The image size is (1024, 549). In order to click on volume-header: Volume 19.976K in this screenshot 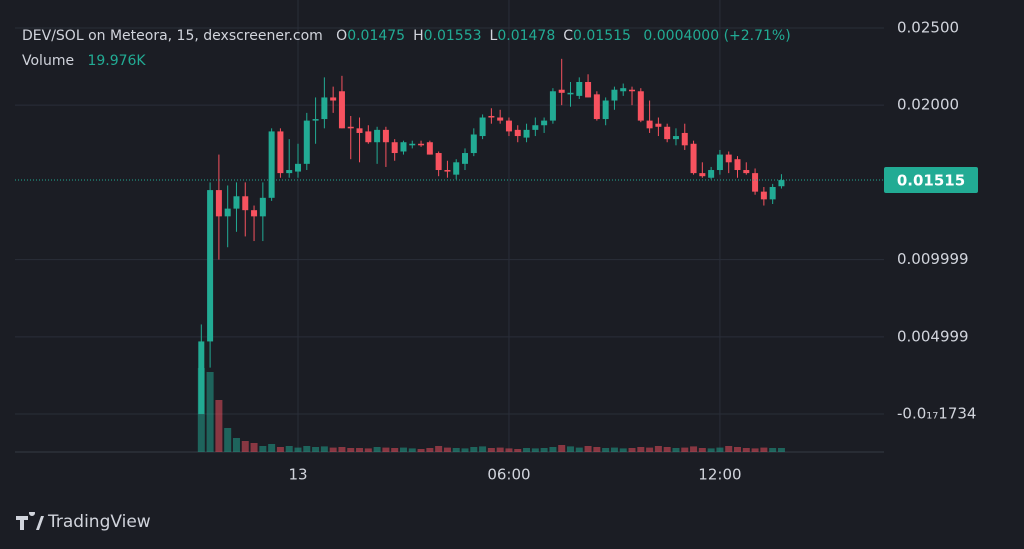, I will do `click(84, 61)`.